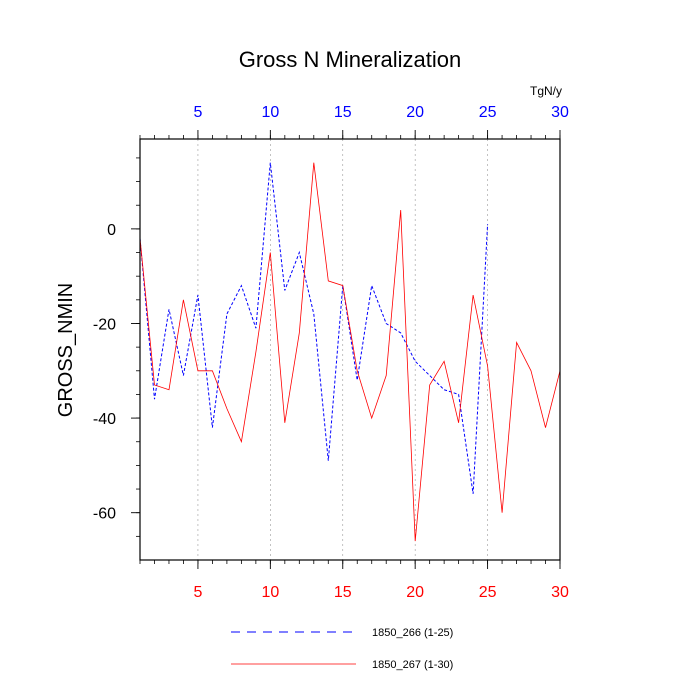 The image size is (700, 700). What do you see at coordinates (412, 665) in the screenshot?
I see `legend-label-1850-267: 1850_267 (1-30)` at bounding box center [412, 665].